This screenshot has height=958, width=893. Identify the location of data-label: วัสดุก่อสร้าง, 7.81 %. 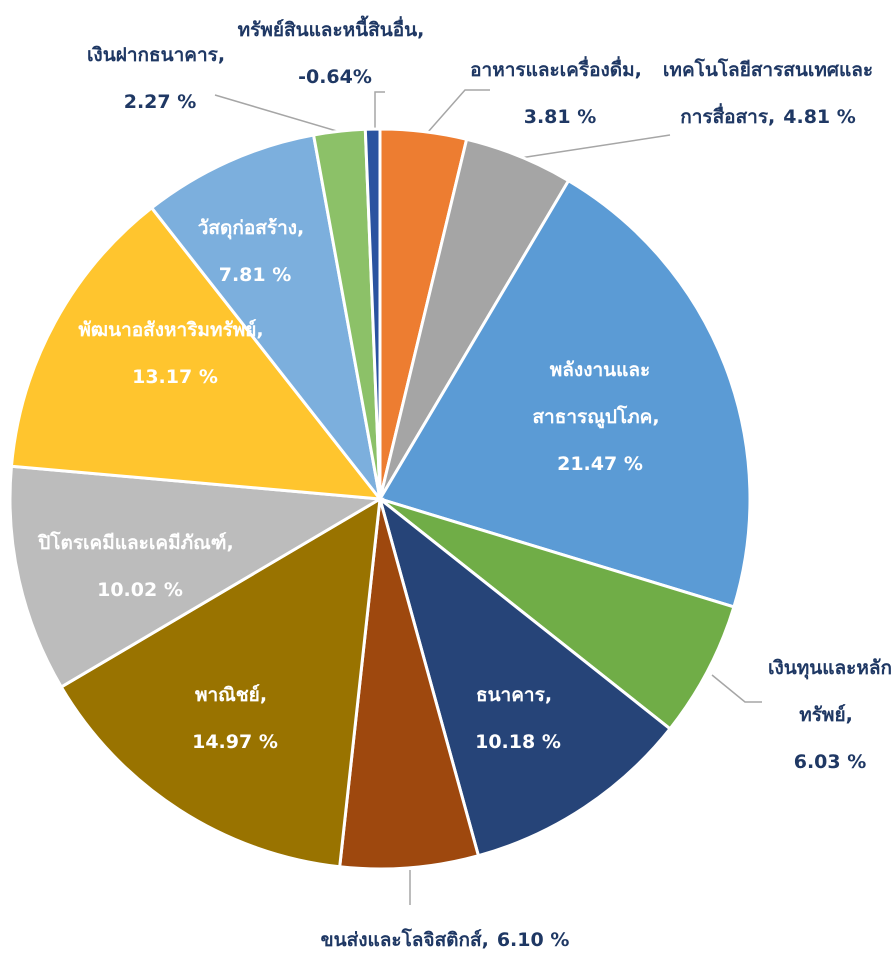
(255, 252).